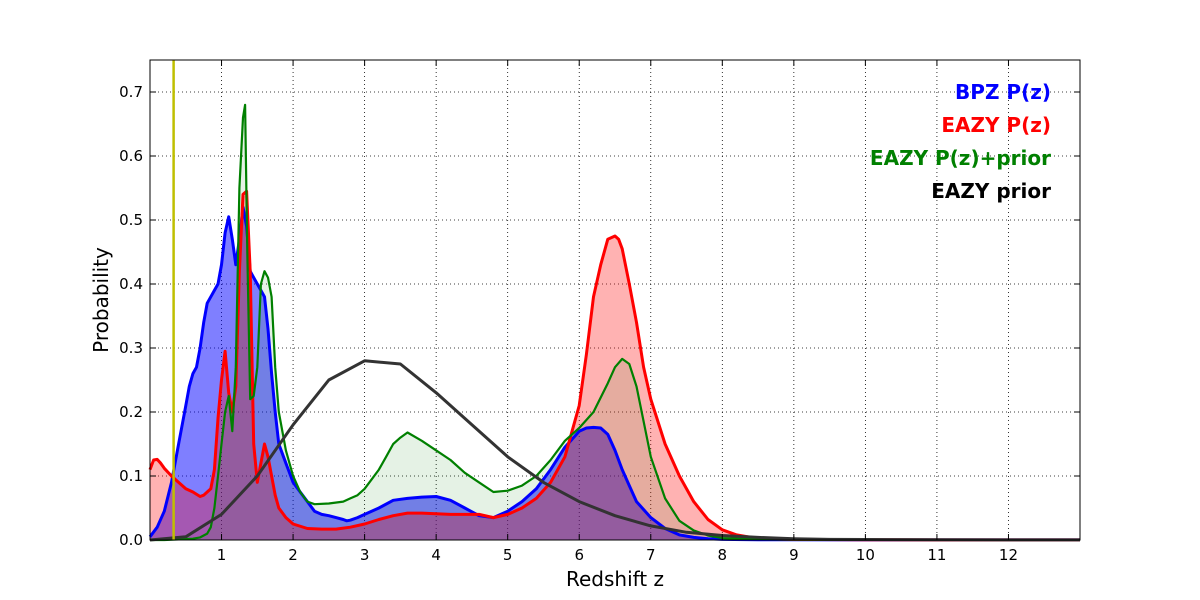 The image size is (1200, 600). Describe the element at coordinates (996, 125) in the screenshot. I see `legend-entry: EAZY P(z)` at that location.